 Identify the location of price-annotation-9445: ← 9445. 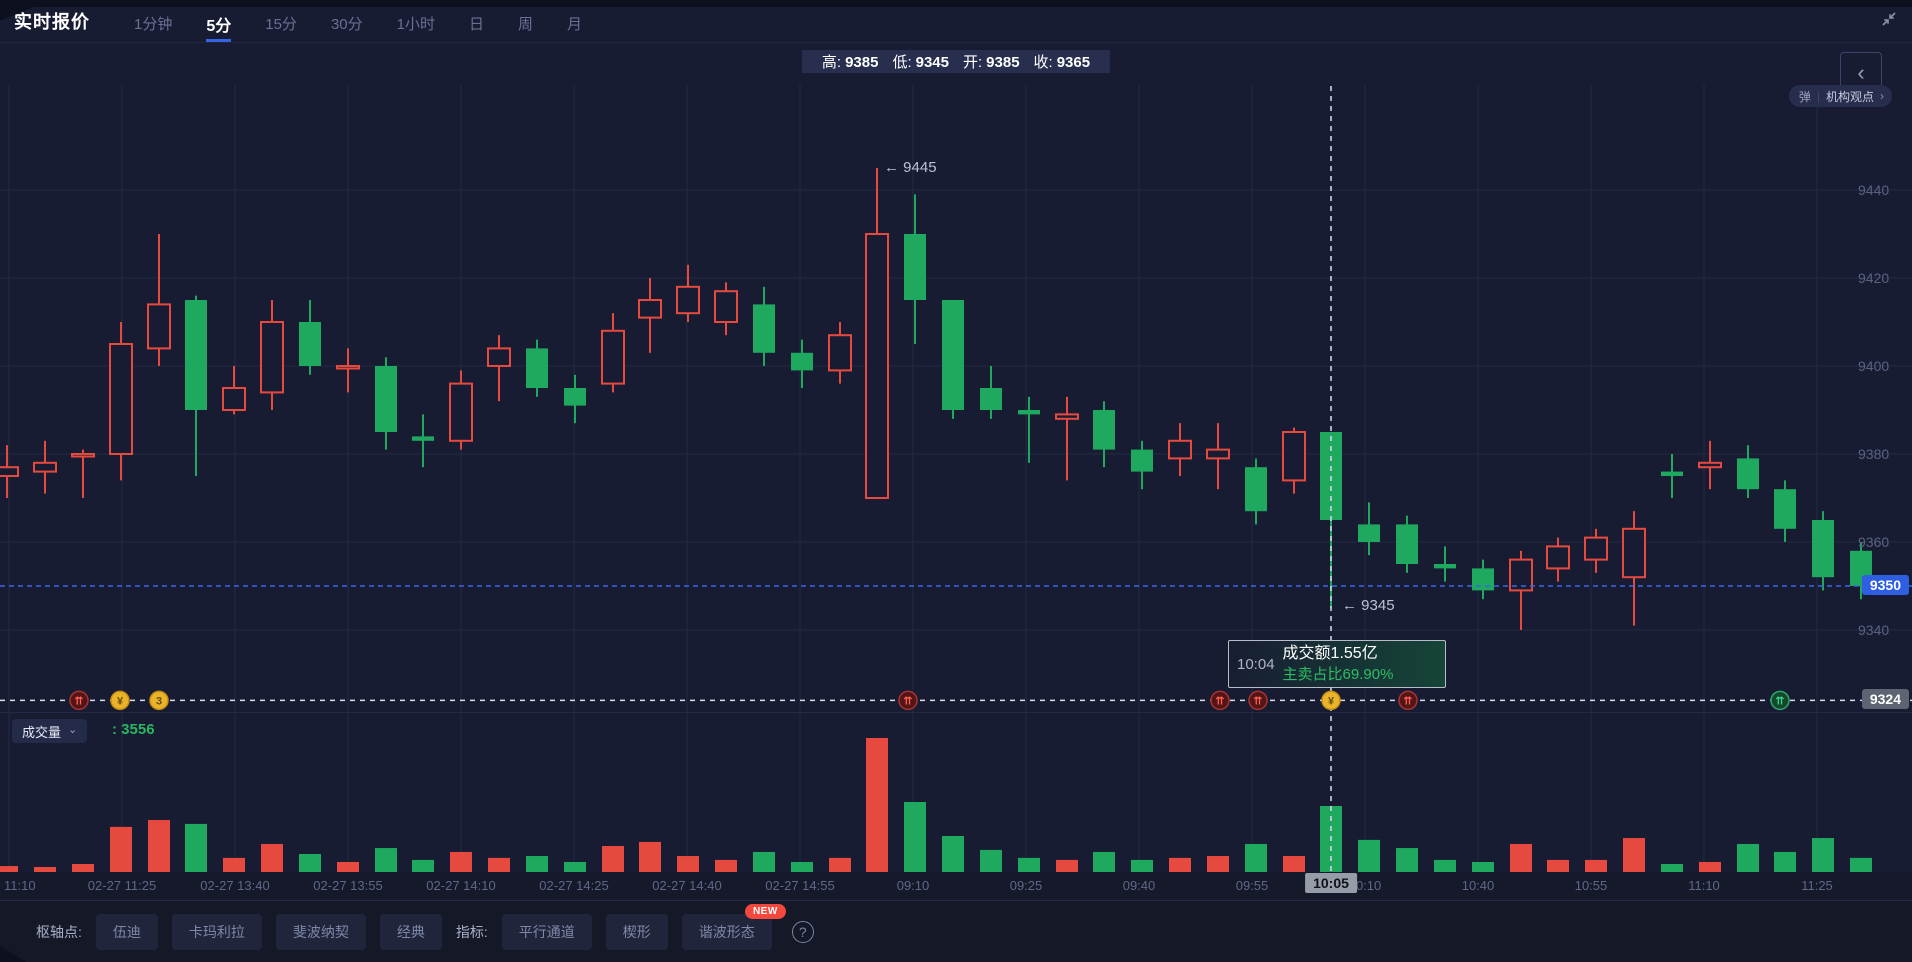
(910, 167).